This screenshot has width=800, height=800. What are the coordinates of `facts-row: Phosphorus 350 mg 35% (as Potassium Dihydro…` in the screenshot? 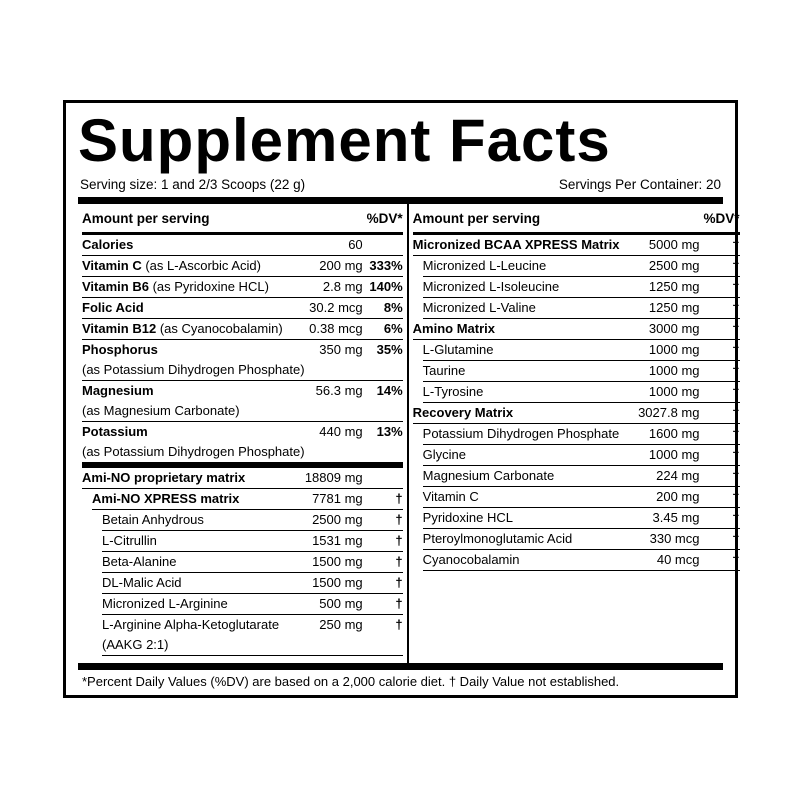 It's located at (242, 360).